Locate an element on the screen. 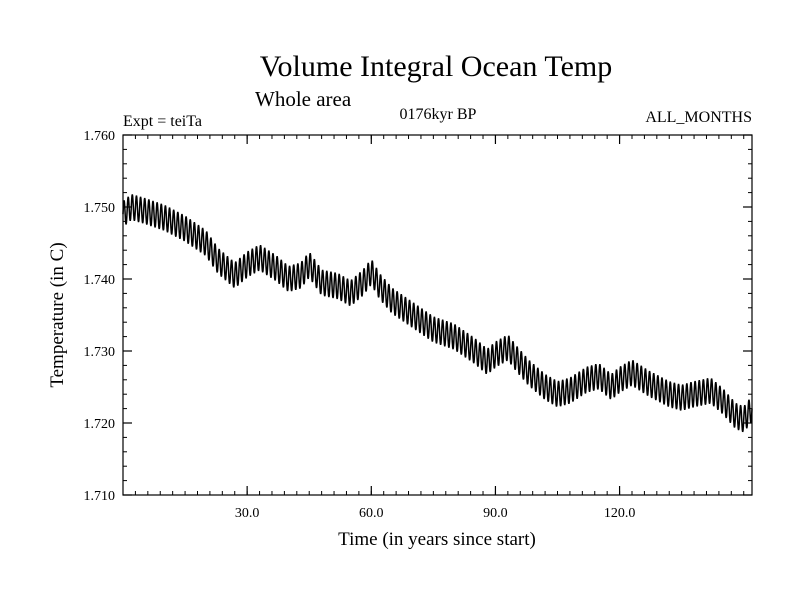  x-tick-label: 30.0 is located at coordinates (247, 513).